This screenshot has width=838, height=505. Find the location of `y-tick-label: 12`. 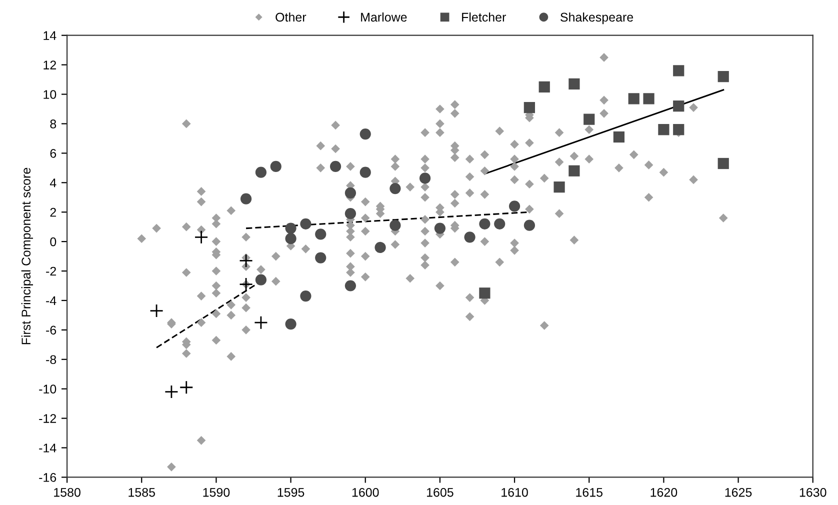

y-tick-label: 12 is located at coordinates (50, 65).